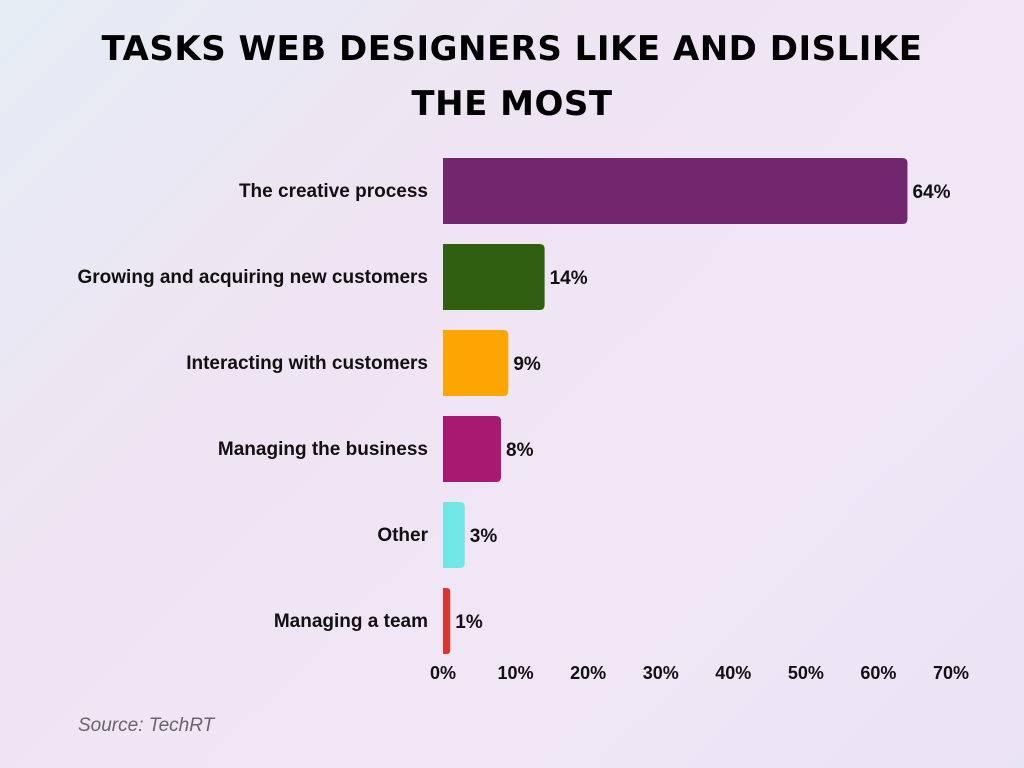 Image resolution: width=1024 pixels, height=768 pixels. What do you see at coordinates (146, 725) in the screenshot?
I see `source-note: Source: TechRT` at bounding box center [146, 725].